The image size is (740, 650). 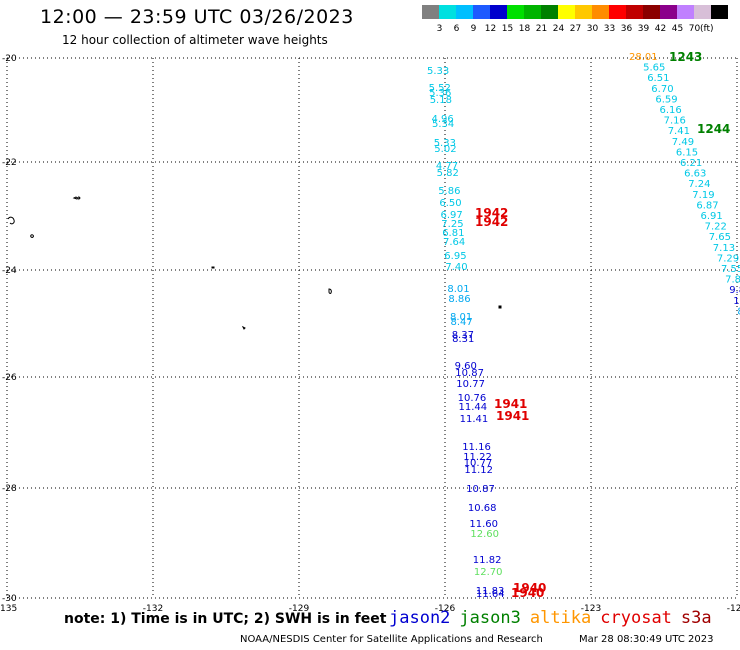 What do you see at coordinates (455, 256) in the screenshot?
I see `wave-height-label: 6.95` at bounding box center [455, 256].